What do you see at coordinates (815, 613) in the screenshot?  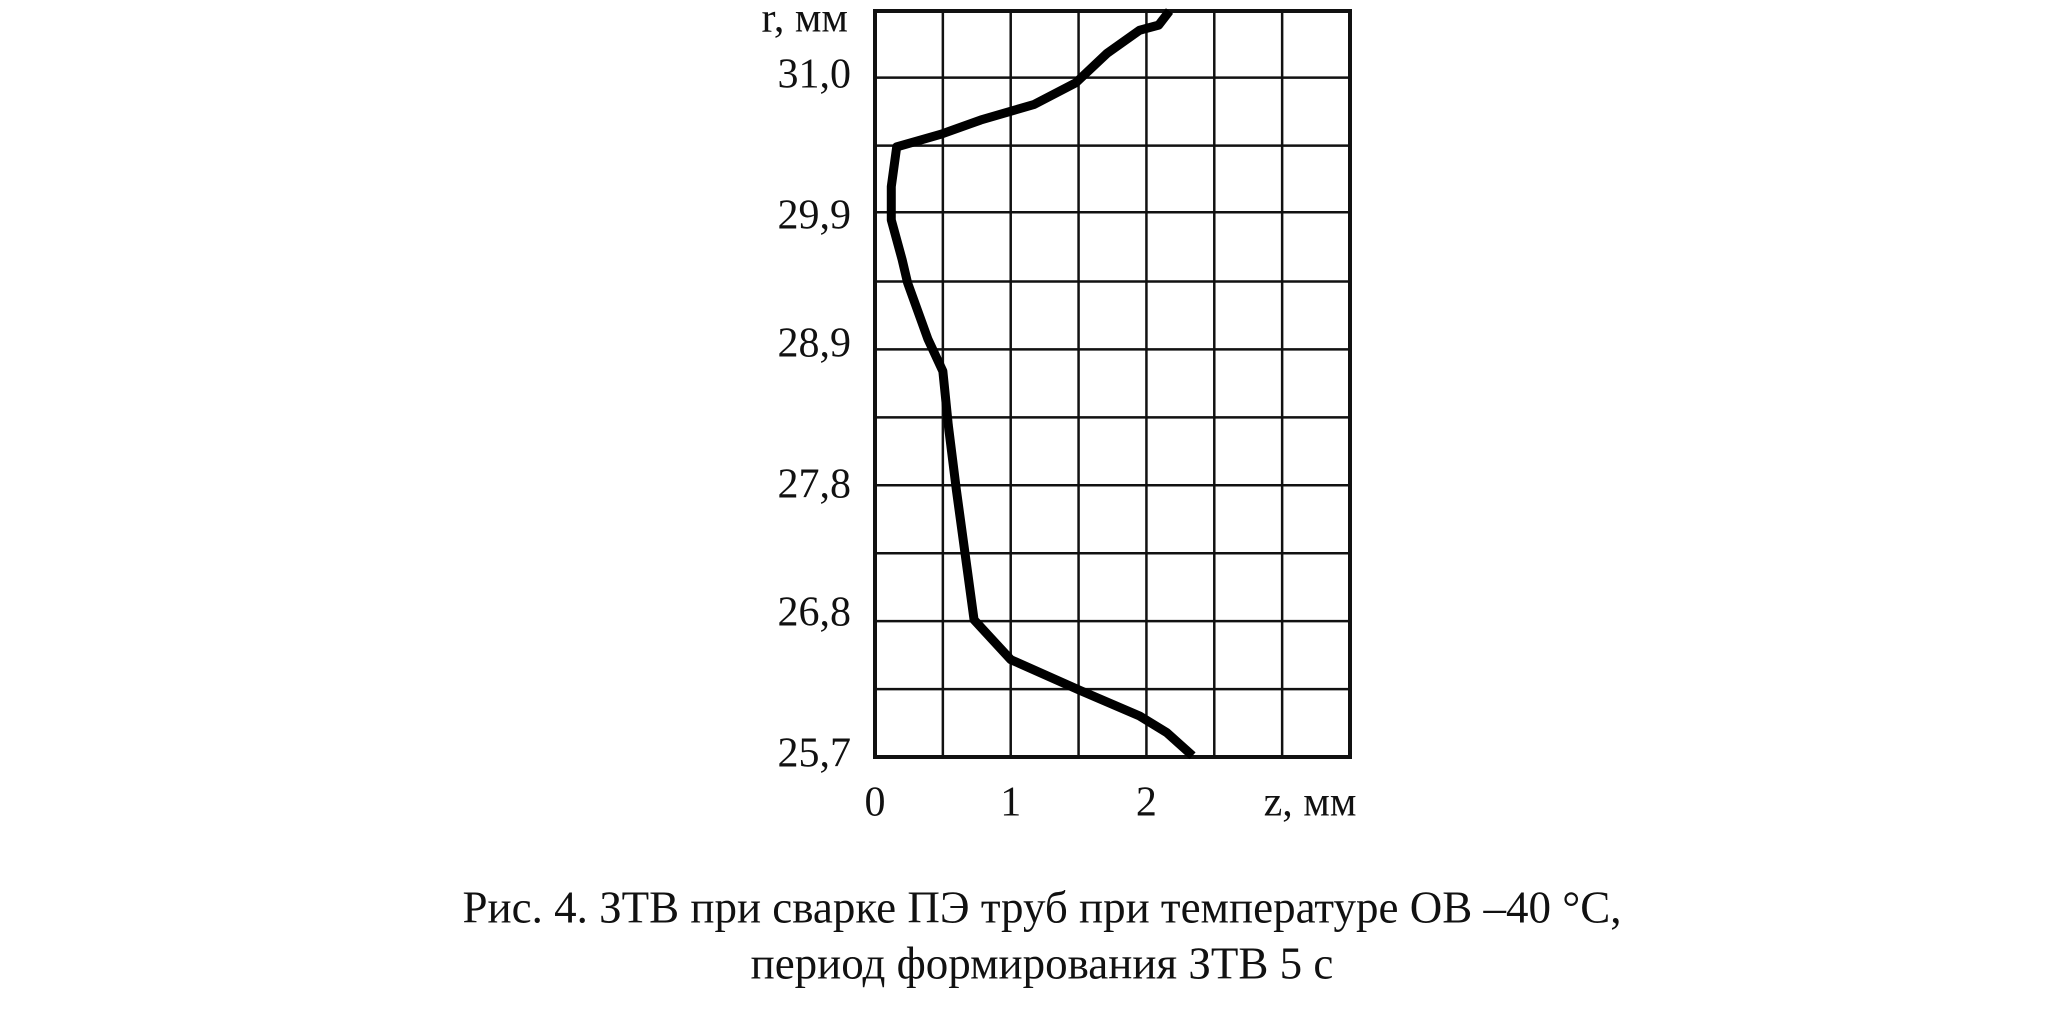 I see `y-tick-label: 26,8` at bounding box center [815, 613].